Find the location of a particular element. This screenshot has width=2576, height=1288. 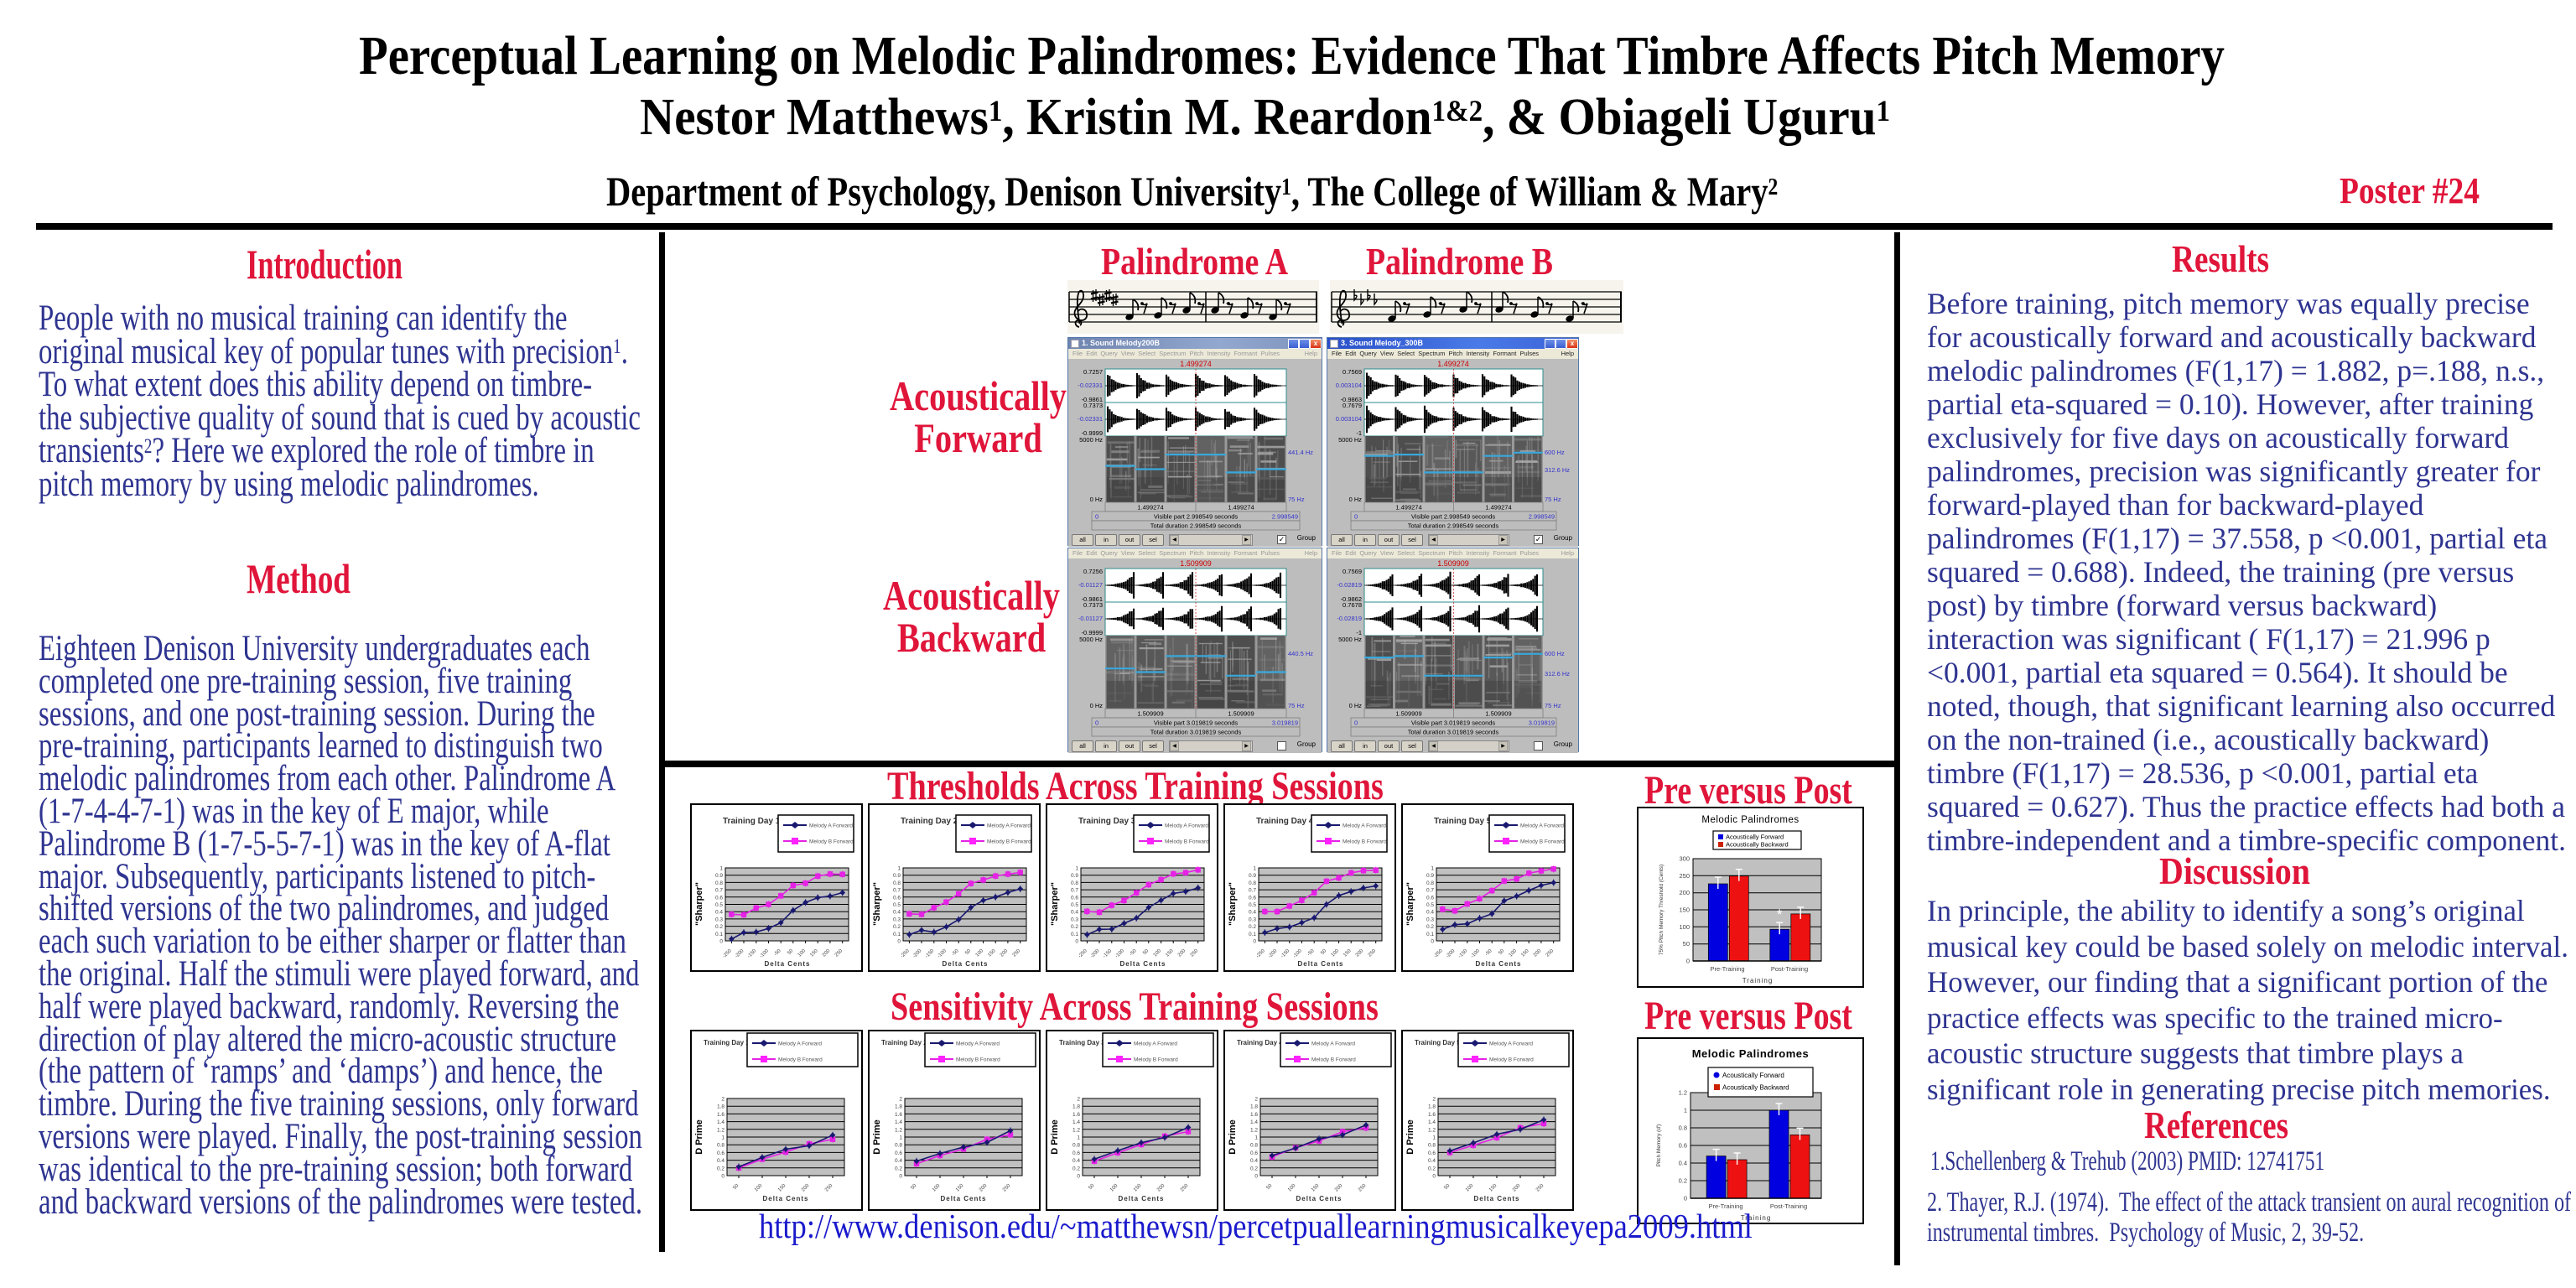

svg-text: Post-Training is located at coordinates (1789, 969).